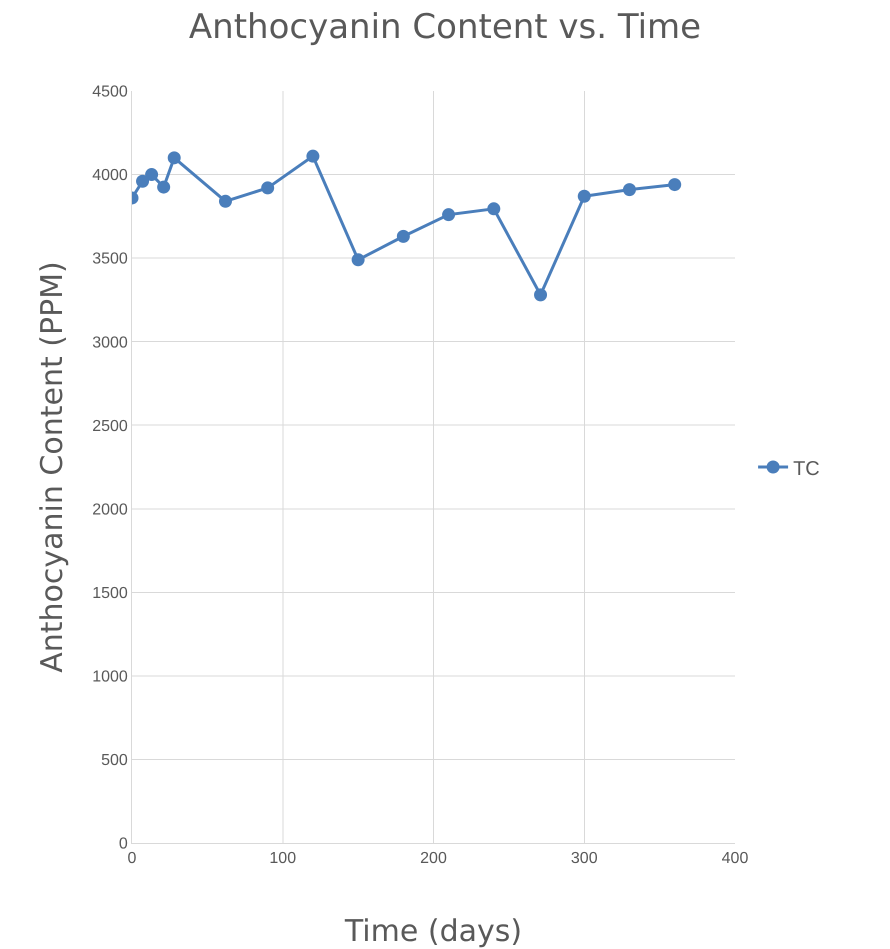 This screenshot has height=949, width=890. I want to click on y-tick-label: 3500, so click(110, 259).